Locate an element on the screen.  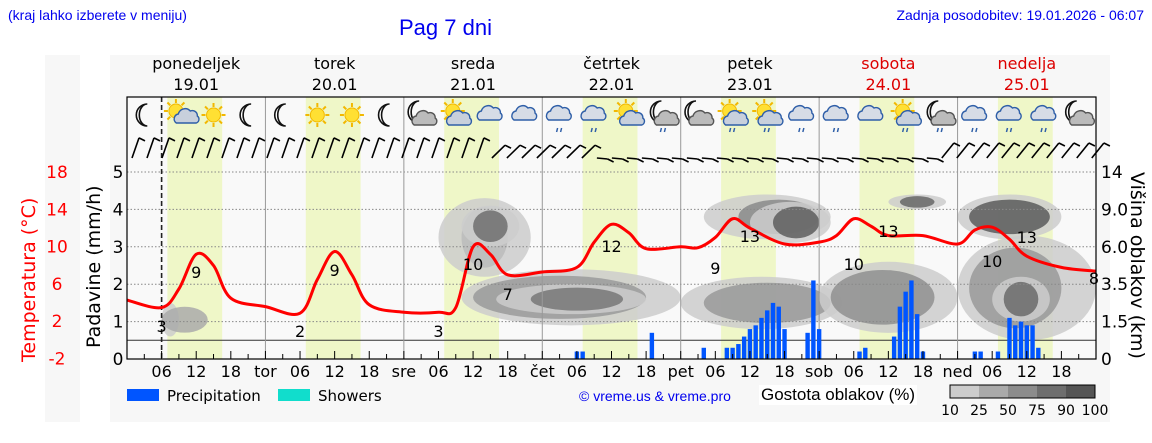
precip-tick: 2 is located at coordinates (118, 285).